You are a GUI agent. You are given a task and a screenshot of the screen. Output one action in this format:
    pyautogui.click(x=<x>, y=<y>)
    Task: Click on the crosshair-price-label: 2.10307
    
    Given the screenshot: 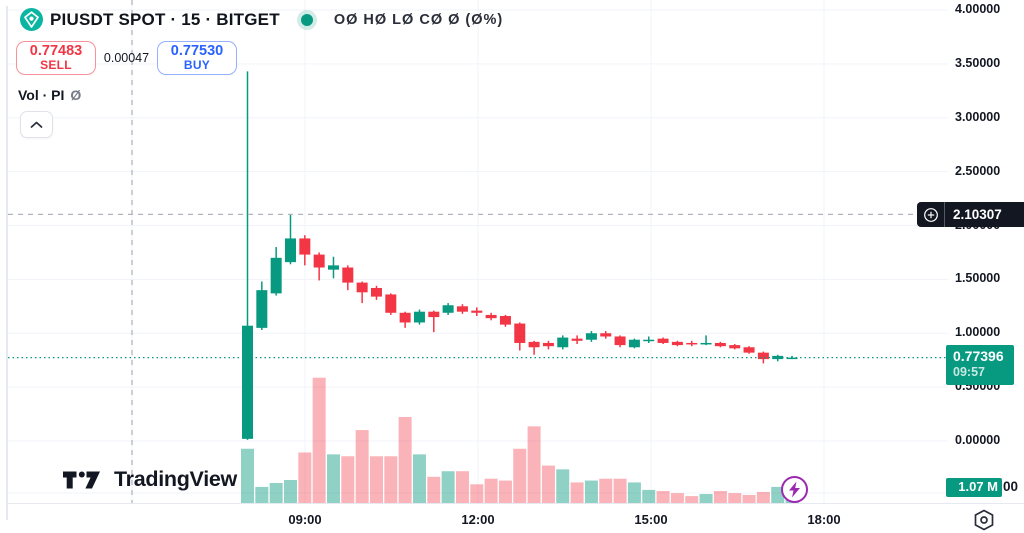 What is the action you would take?
    pyautogui.click(x=970, y=214)
    